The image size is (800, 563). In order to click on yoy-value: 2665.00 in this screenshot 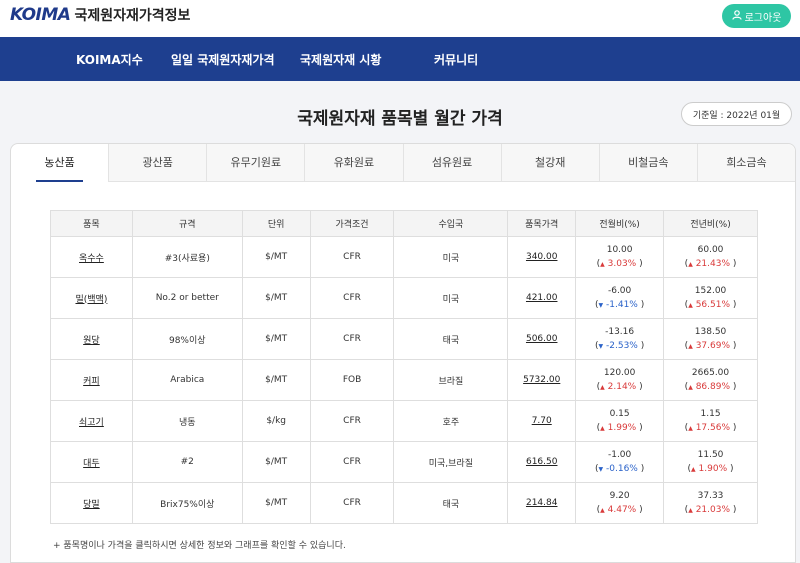, I will do `click(710, 372)`.